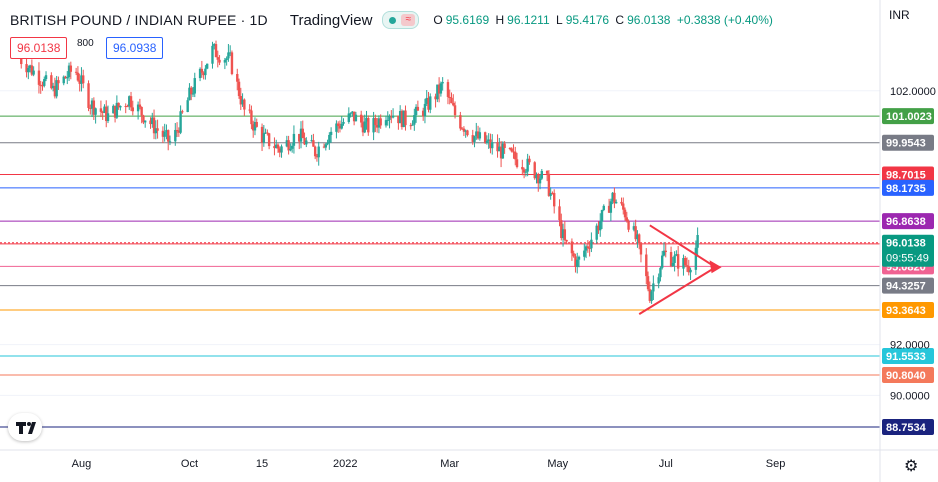 The width and height of the screenshot is (938, 482). What do you see at coordinates (906, 357) in the screenshot?
I see `price-level-label: 91.5533` at bounding box center [906, 357].